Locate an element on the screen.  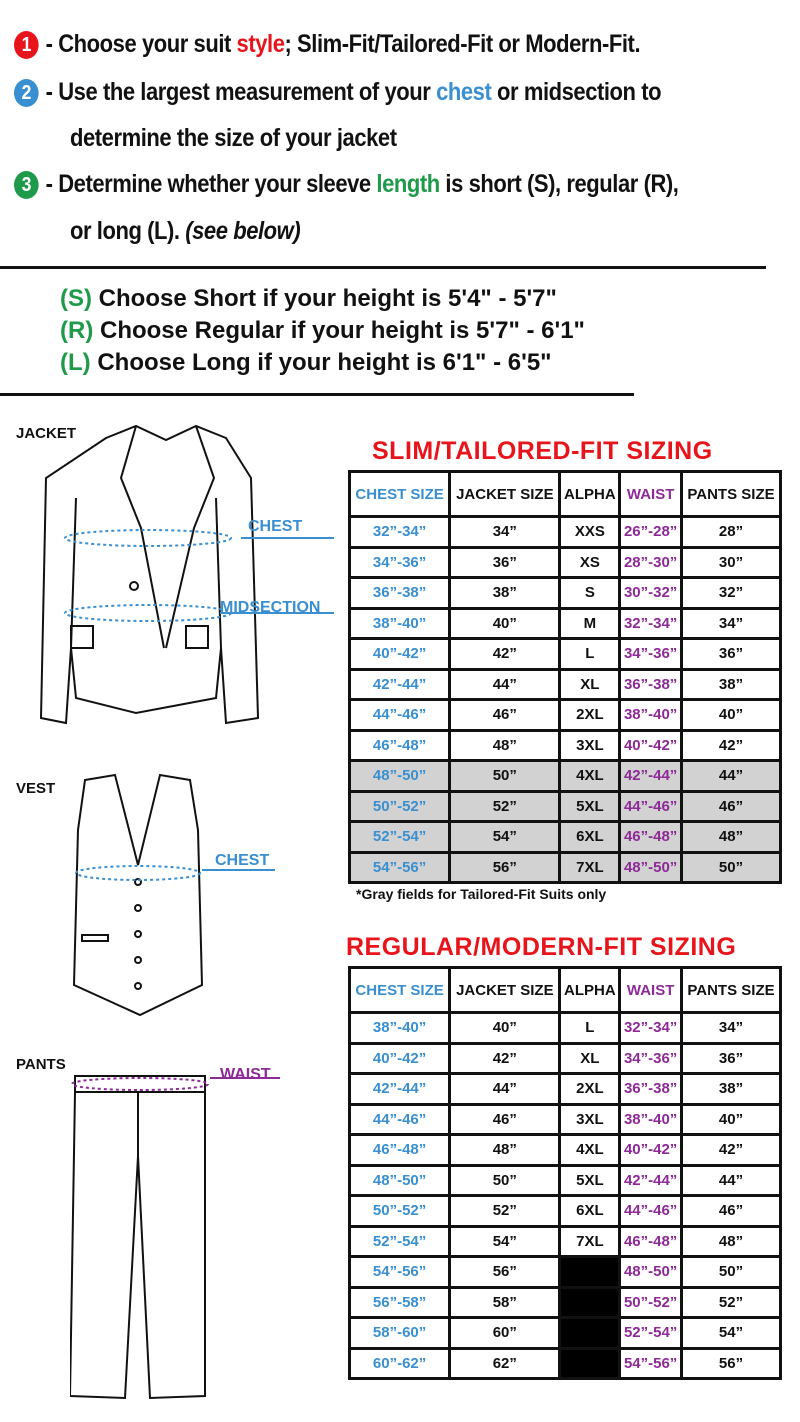
step-3-line2: or long (L). (see below) is located at coordinates (185, 231).